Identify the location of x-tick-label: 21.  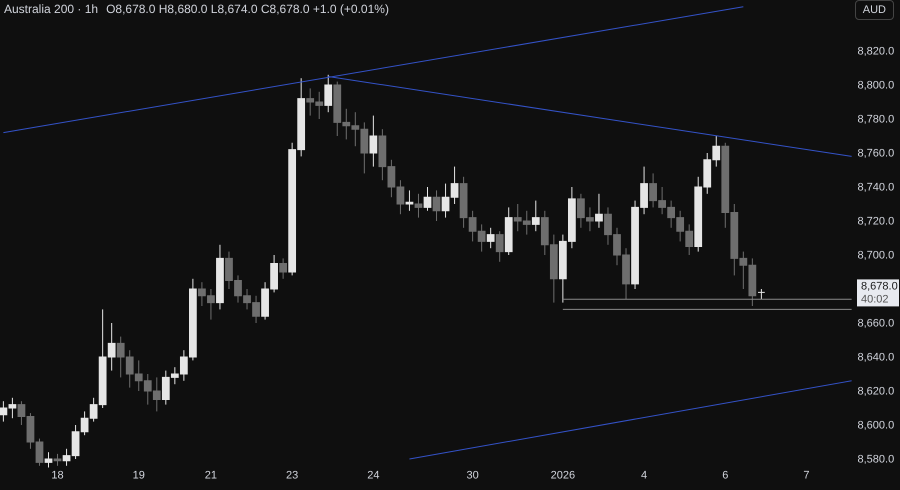
(211, 476).